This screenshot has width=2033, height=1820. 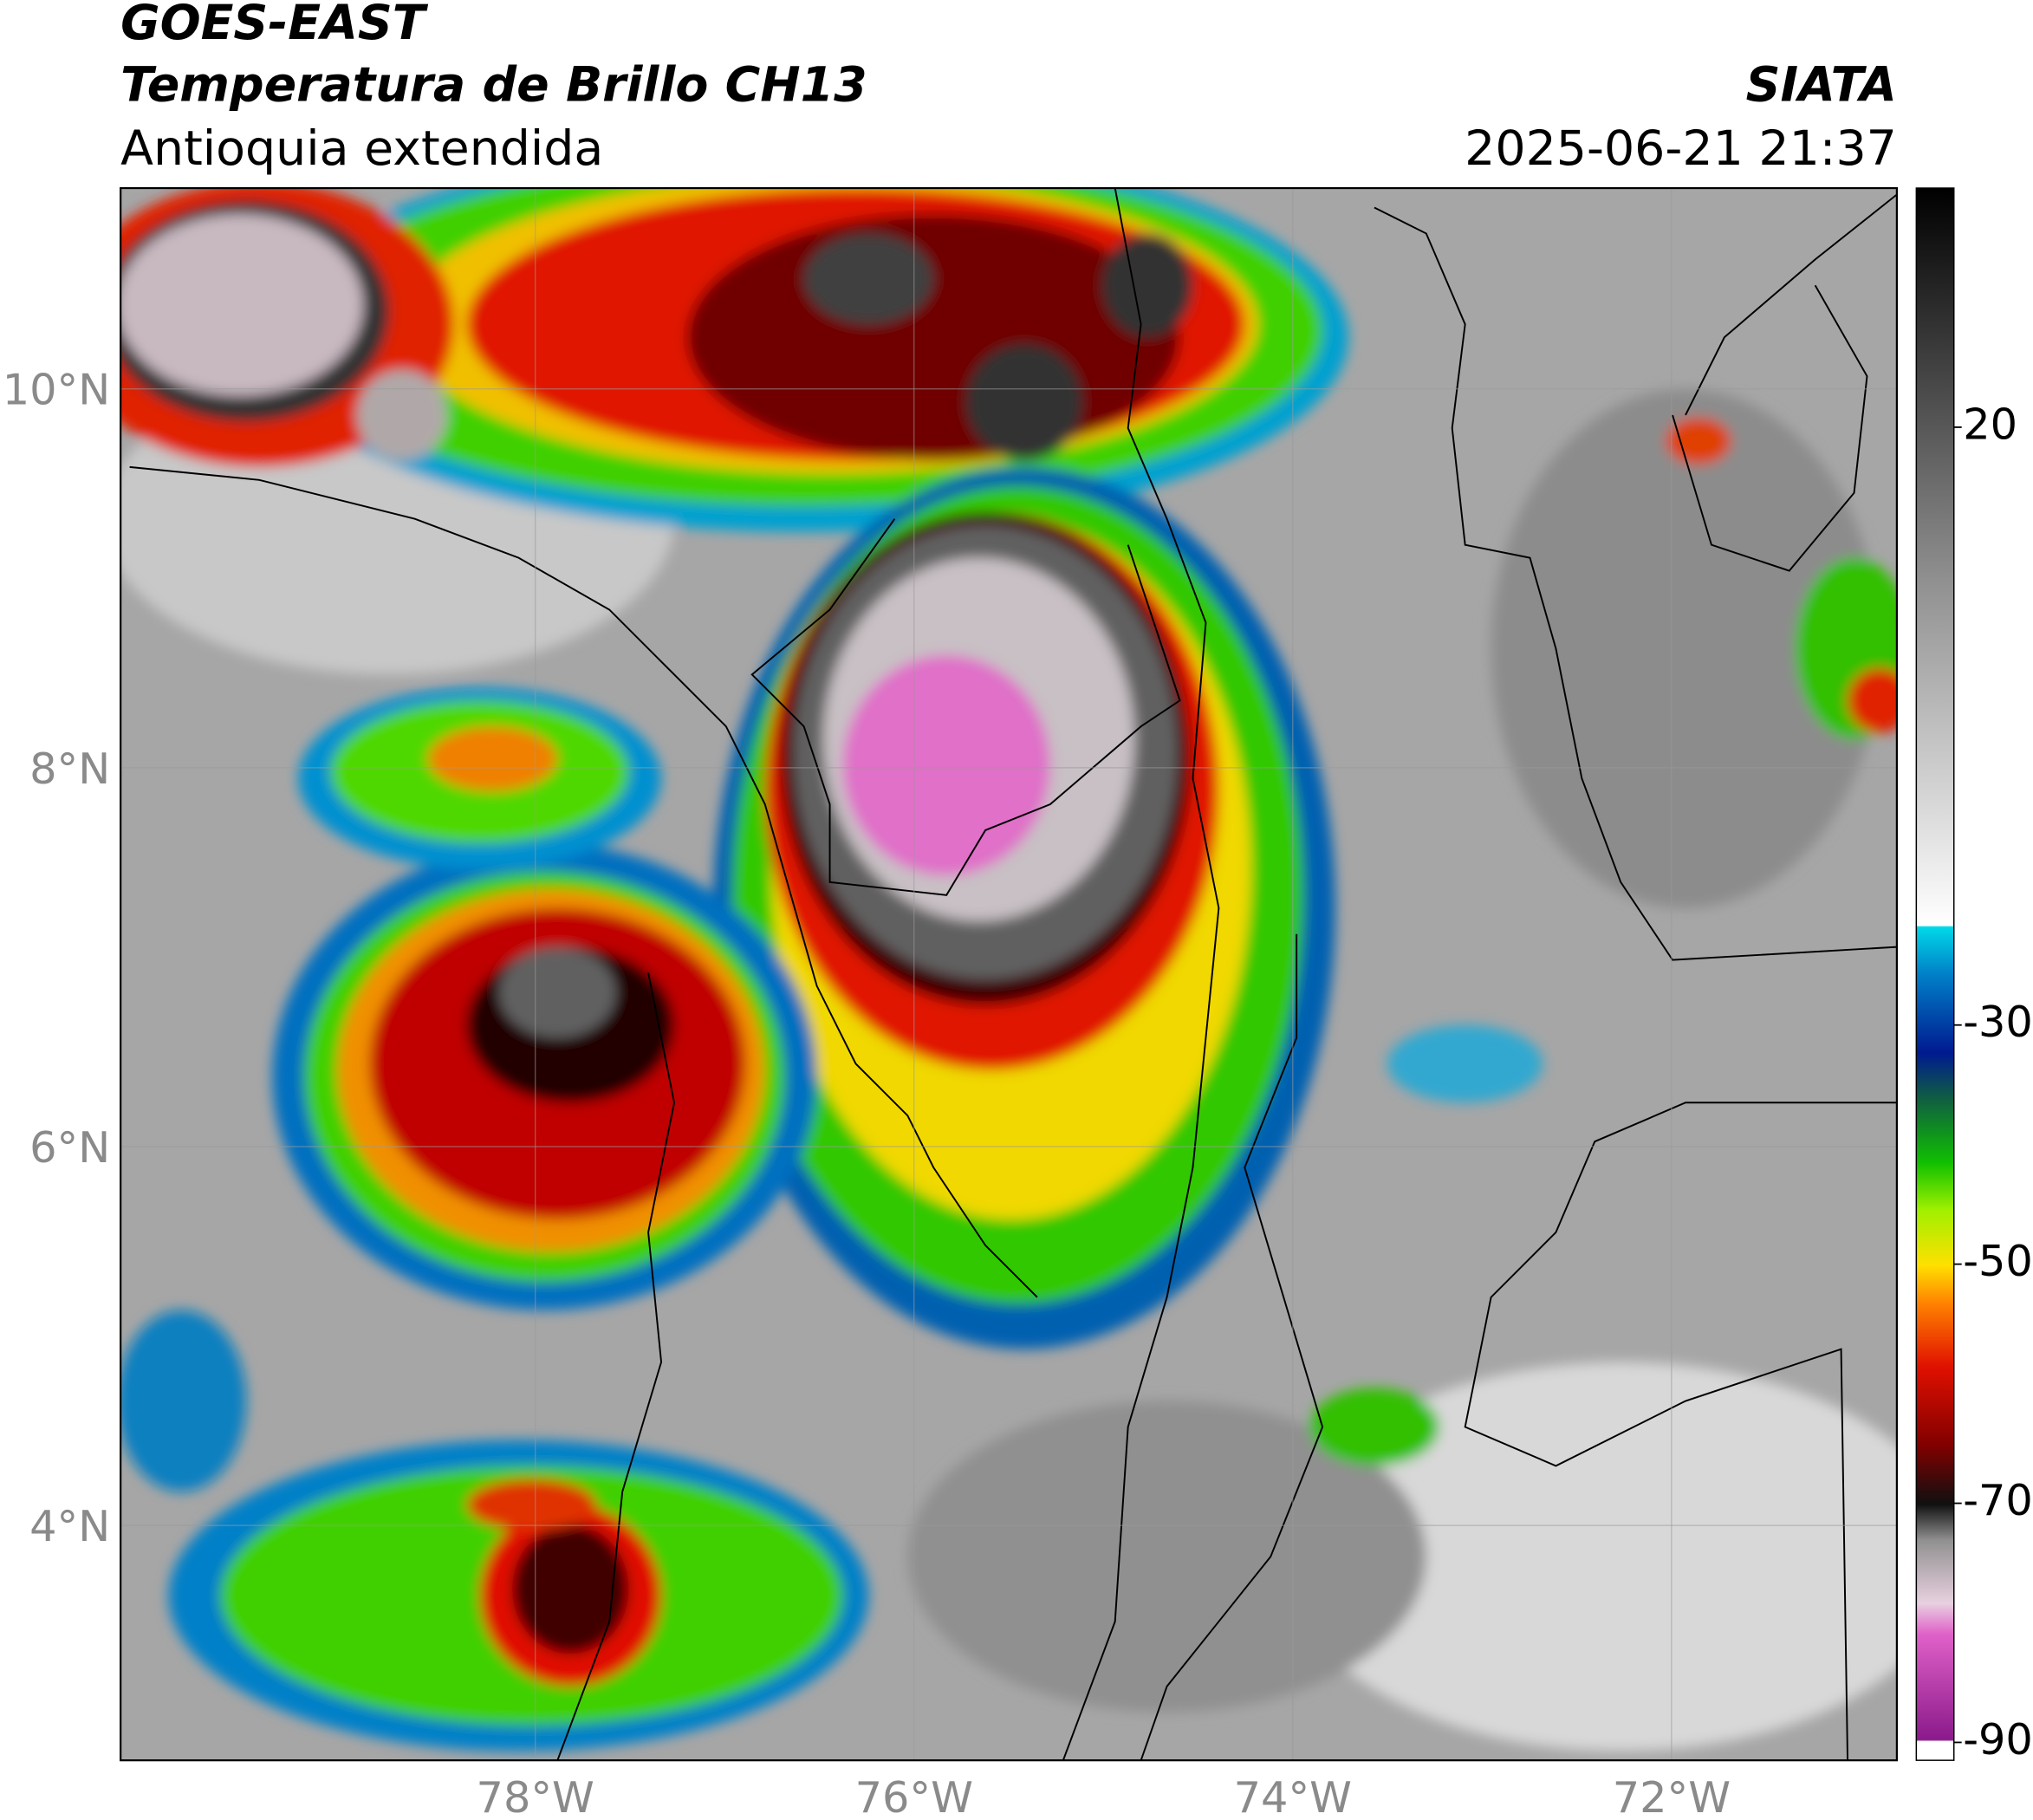 I want to click on colorbar-tick-label: -50, so click(x=1998, y=1261).